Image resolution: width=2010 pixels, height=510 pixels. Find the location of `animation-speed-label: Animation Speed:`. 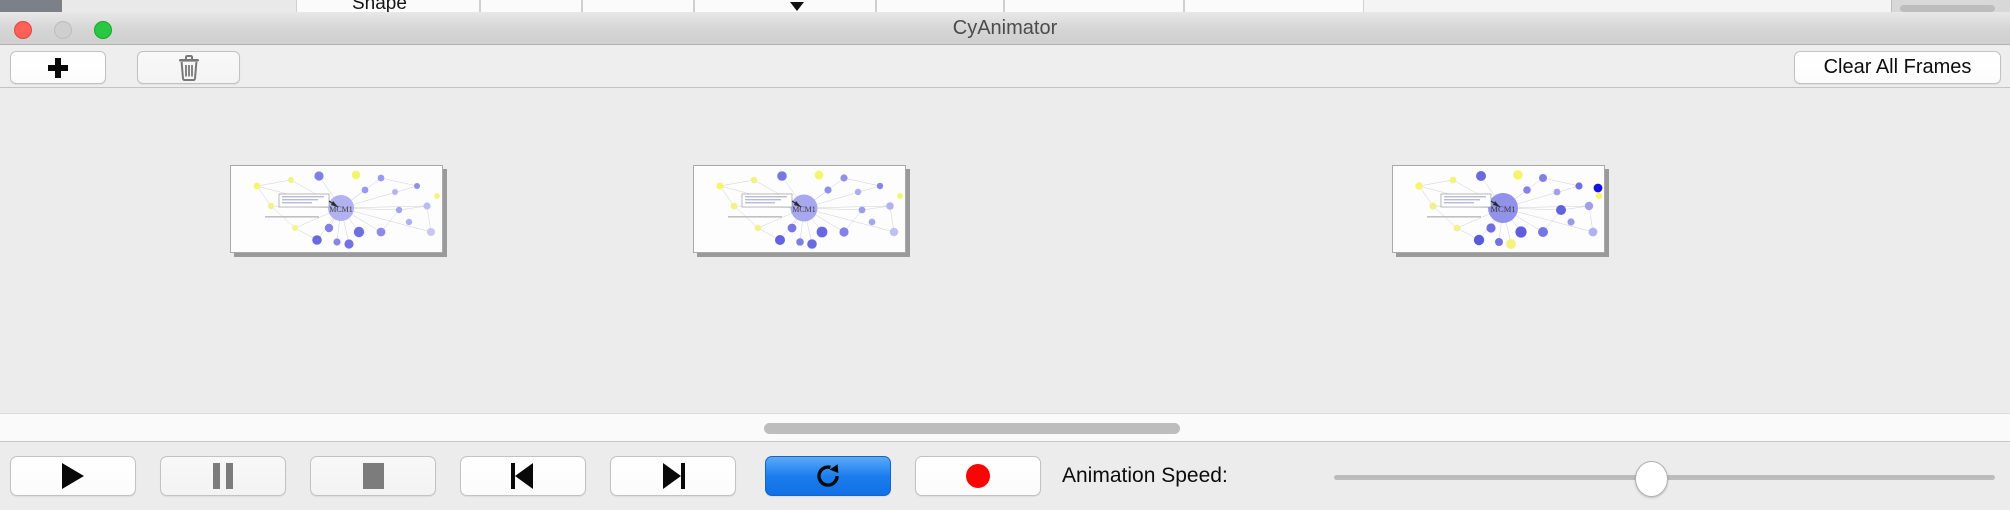

animation-speed-label: Animation Speed: is located at coordinates (1145, 475).